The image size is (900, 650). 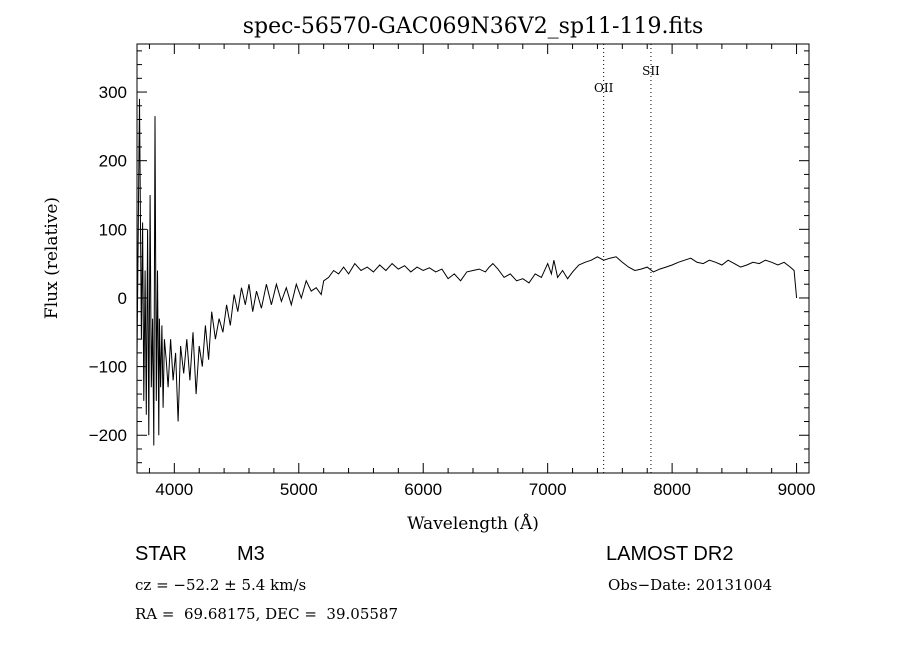 I want to click on object-subclass: M3, so click(x=251, y=554).